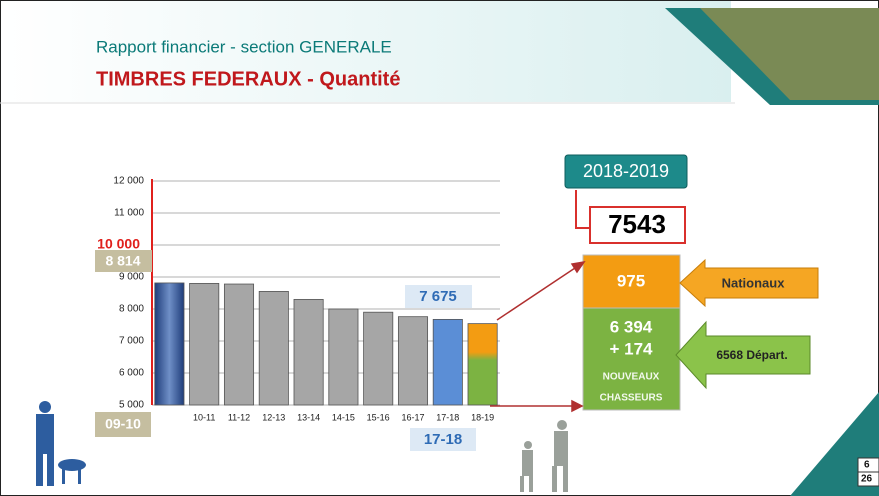 The width and height of the screenshot is (879, 496). I want to click on connector, so click(582, 209).